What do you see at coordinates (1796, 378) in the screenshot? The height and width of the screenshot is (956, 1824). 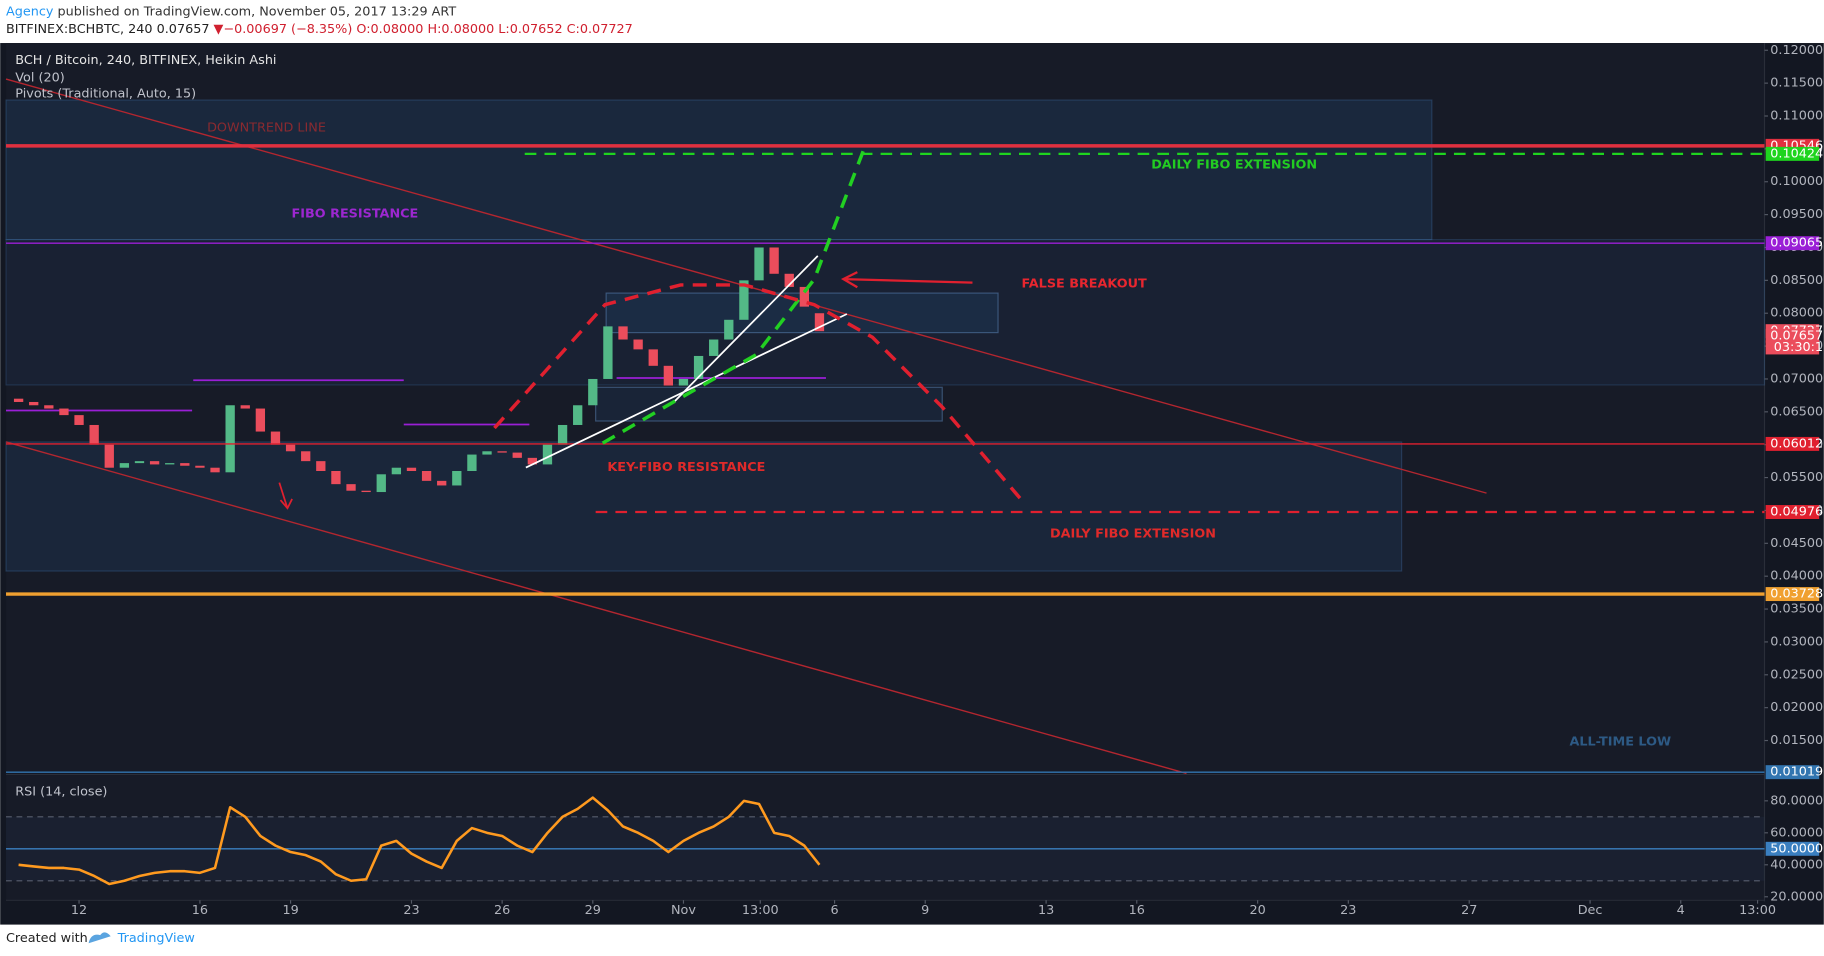 I see `y-tick-label: 0.07000` at bounding box center [1796, 378].